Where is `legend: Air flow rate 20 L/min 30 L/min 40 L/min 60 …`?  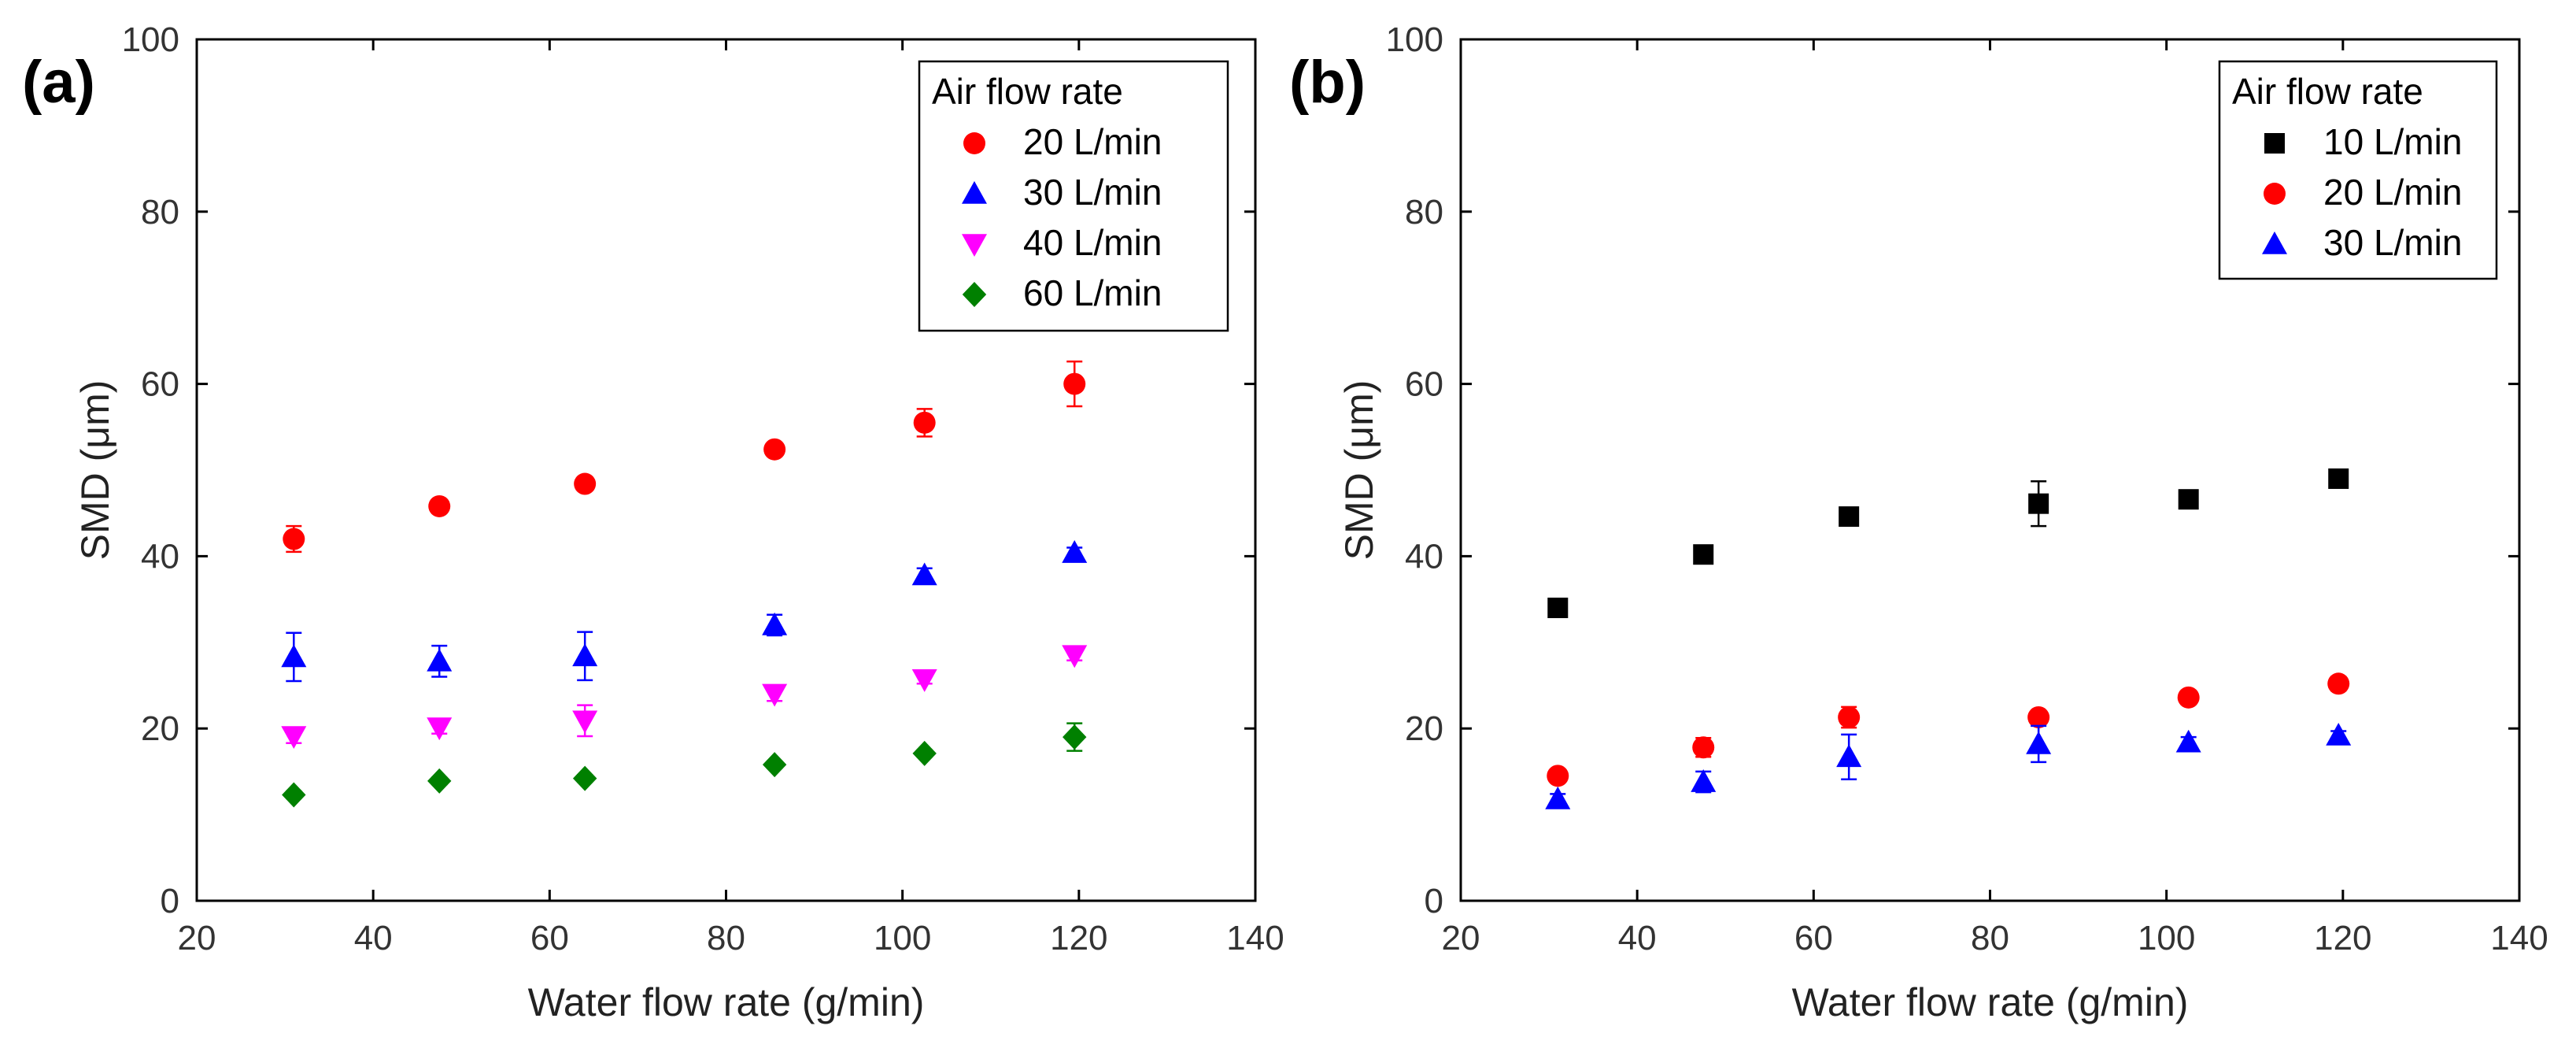
legend: Air flow rate 20 L/min 30 L/min 40 L/min 60 … is located at coordinates (1073, 196).